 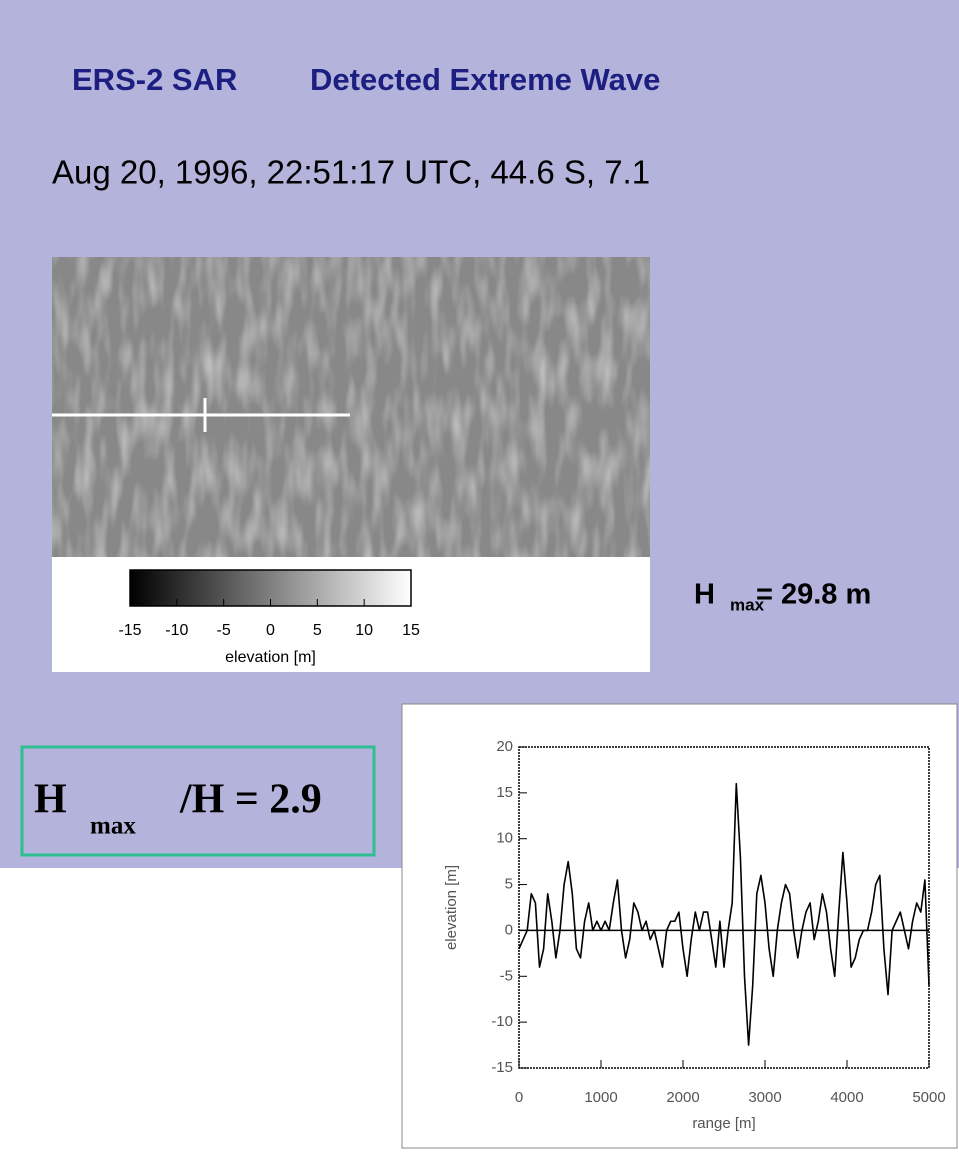 I want to click on x-tick-label: 1000, so click(x=600, y=1097).